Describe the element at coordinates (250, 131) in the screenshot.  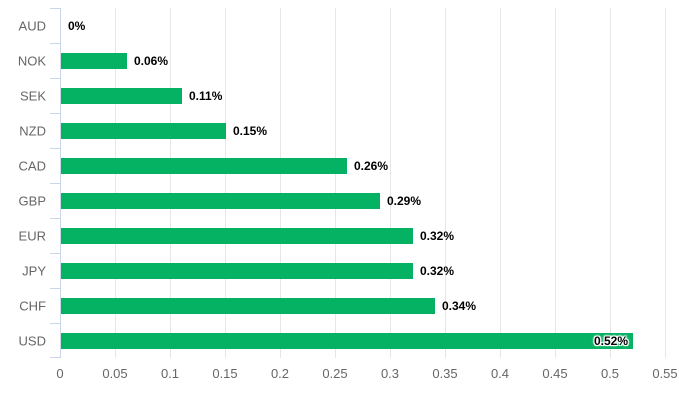
I see `bar-value-label: 0.15%` at that location.